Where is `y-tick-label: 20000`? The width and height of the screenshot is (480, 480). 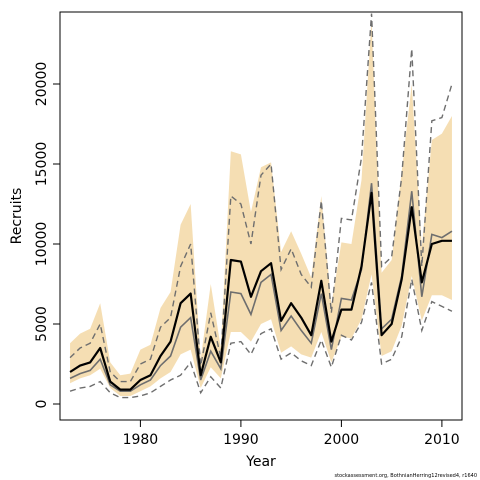 y-tick-label: 20000 is located at coordinates (42, 84).